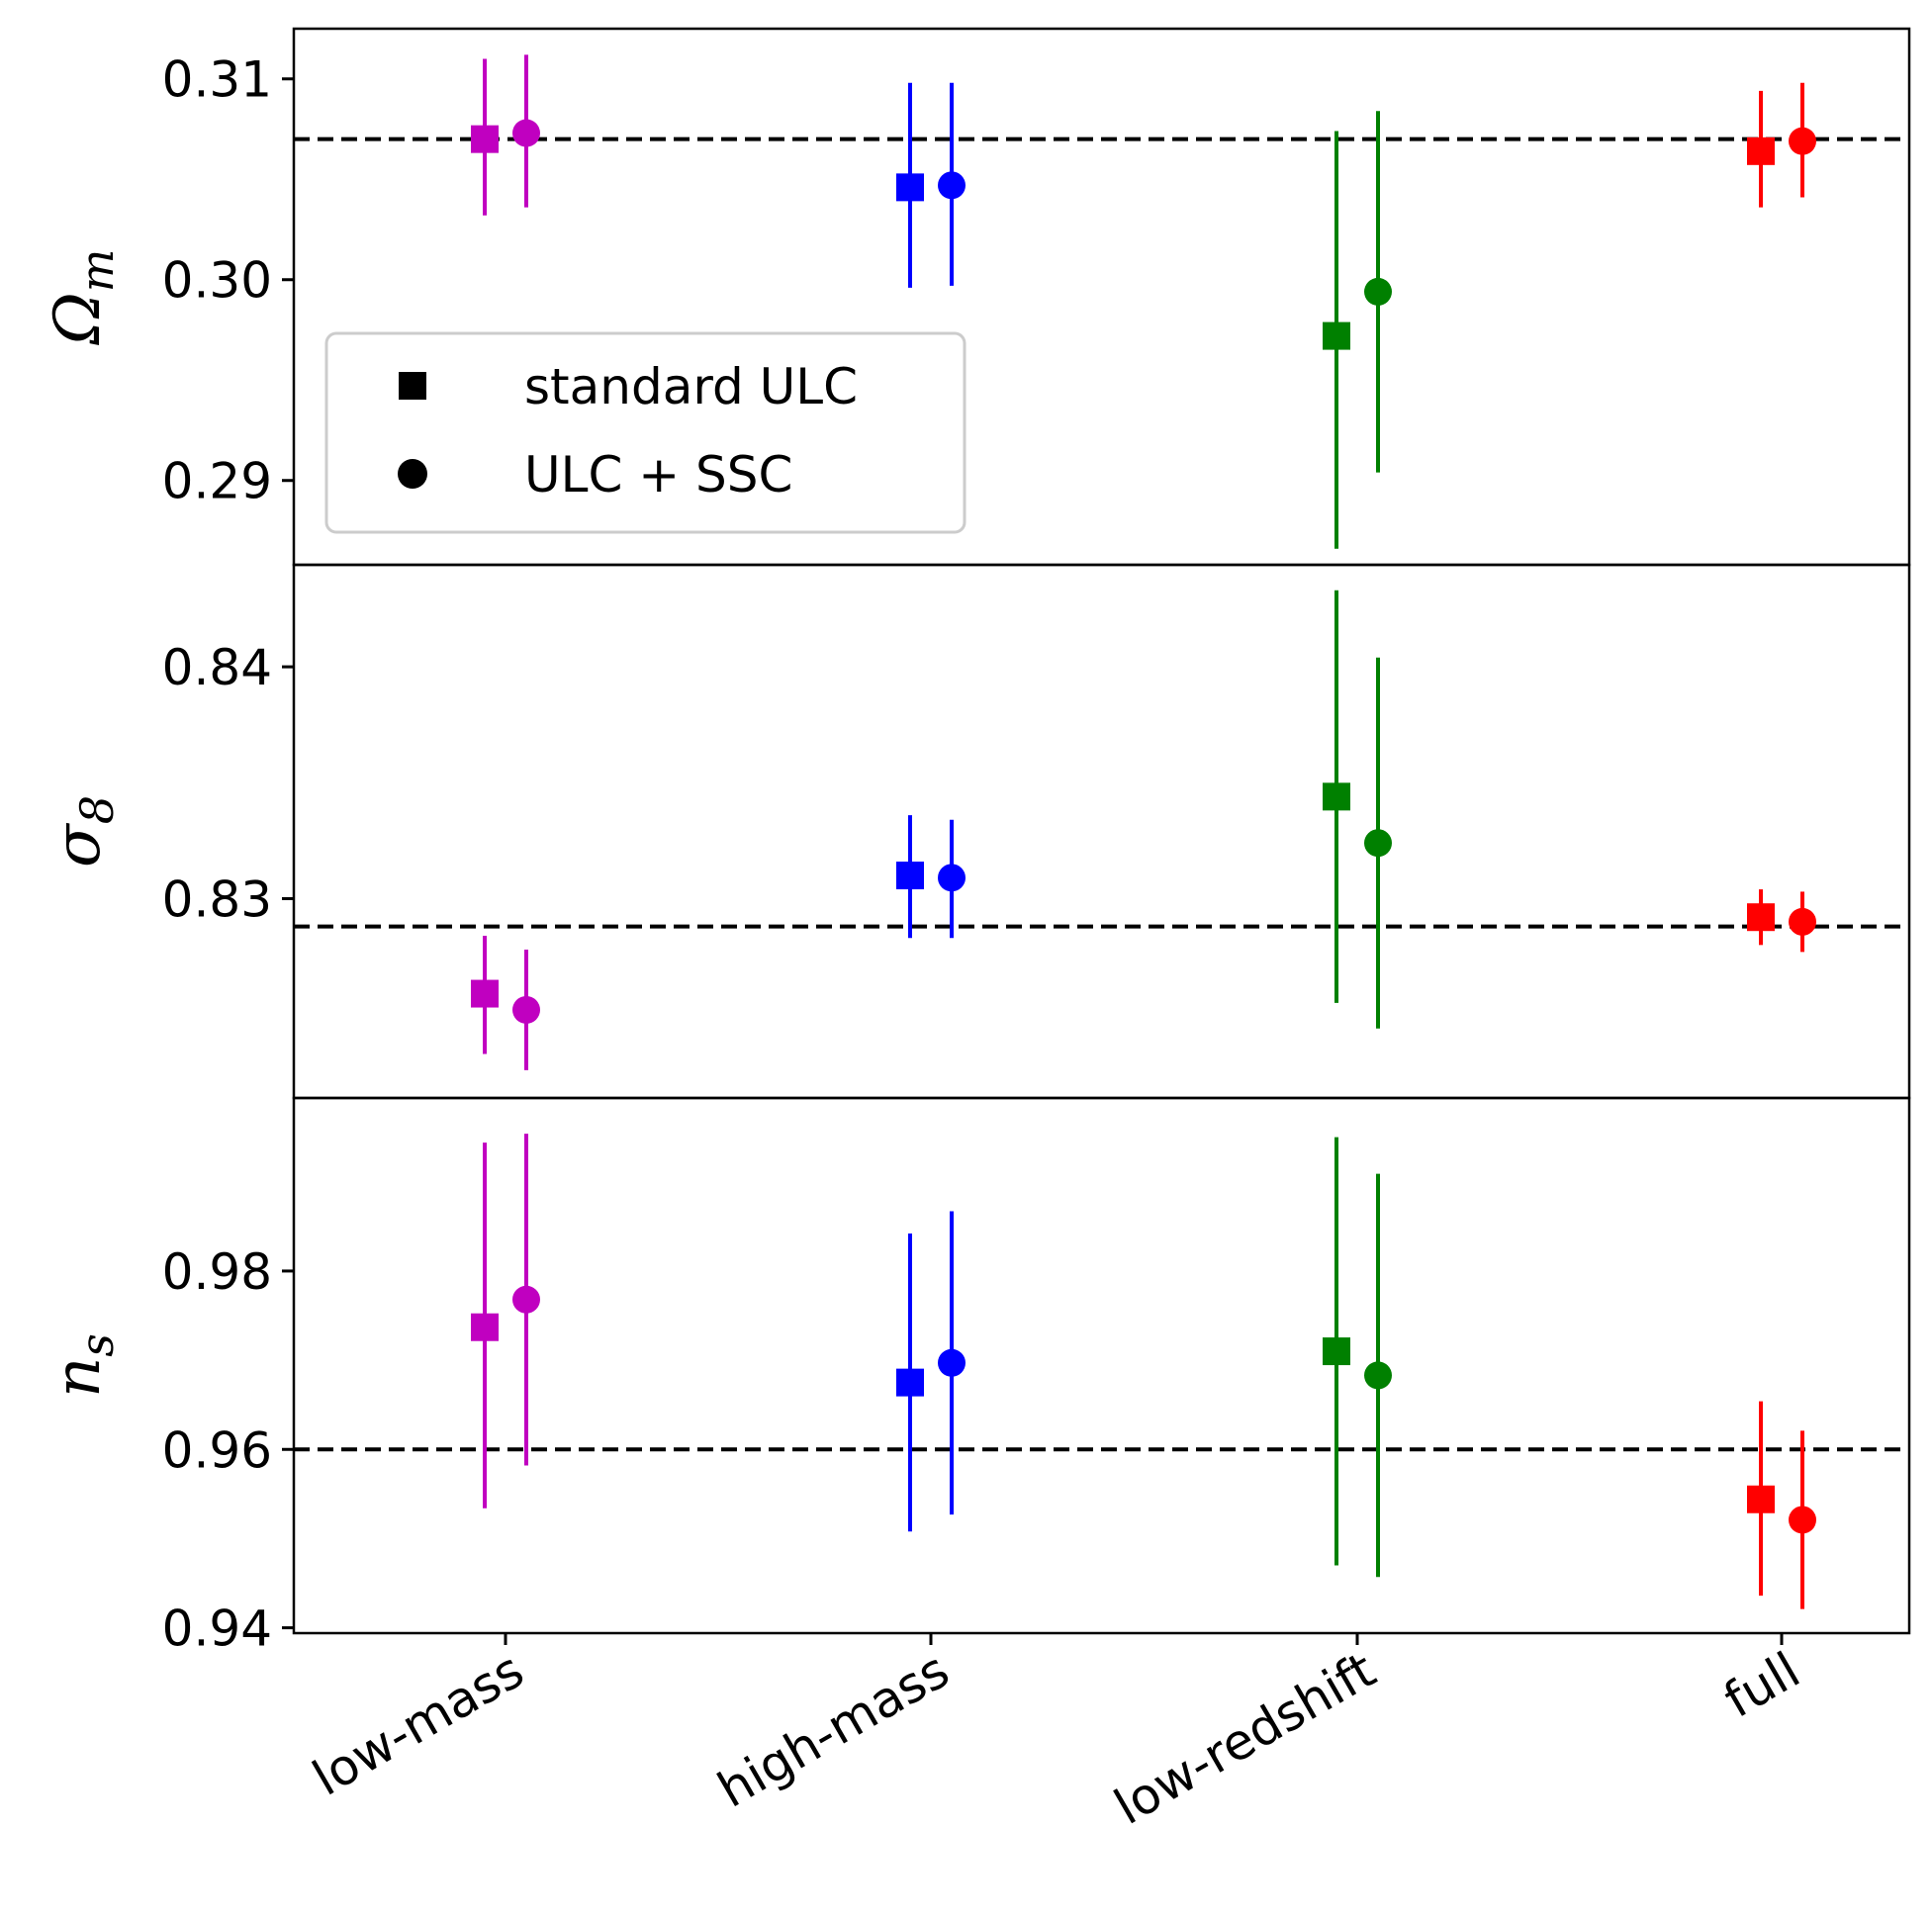 The width and height of the screenshot is (1932, 1920). Describe the element at coordinates (217, 80) in the screenshot. I see `y-tick-label: 0.31` at that location.